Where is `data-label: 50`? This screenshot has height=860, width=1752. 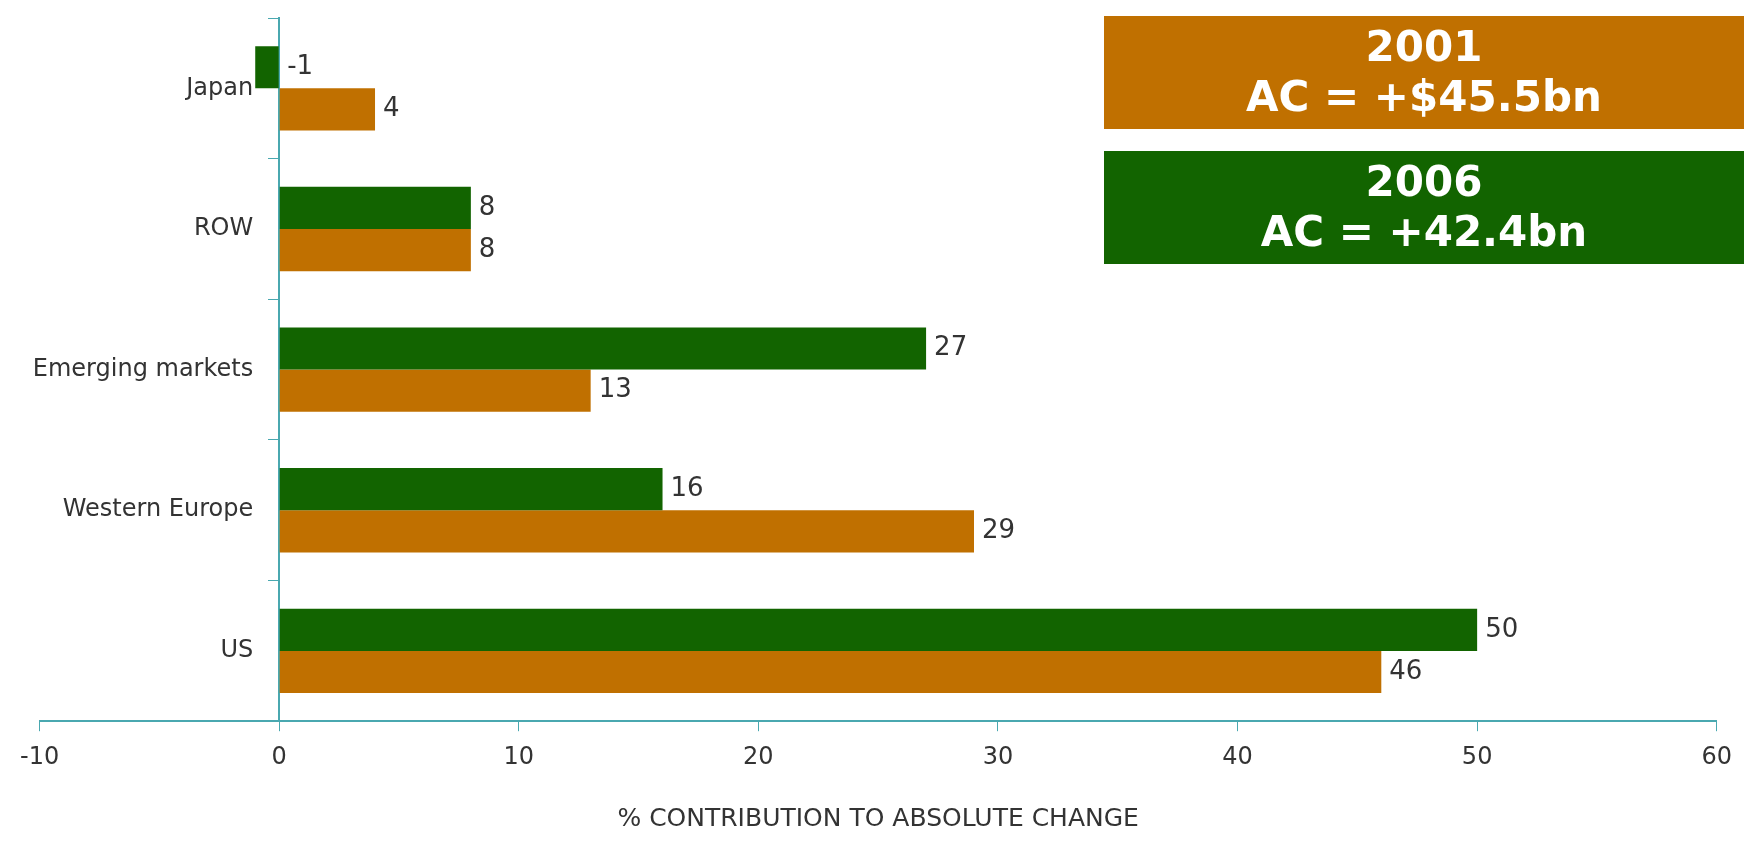
data-label: 50 is located at coordinates (1502, 627).